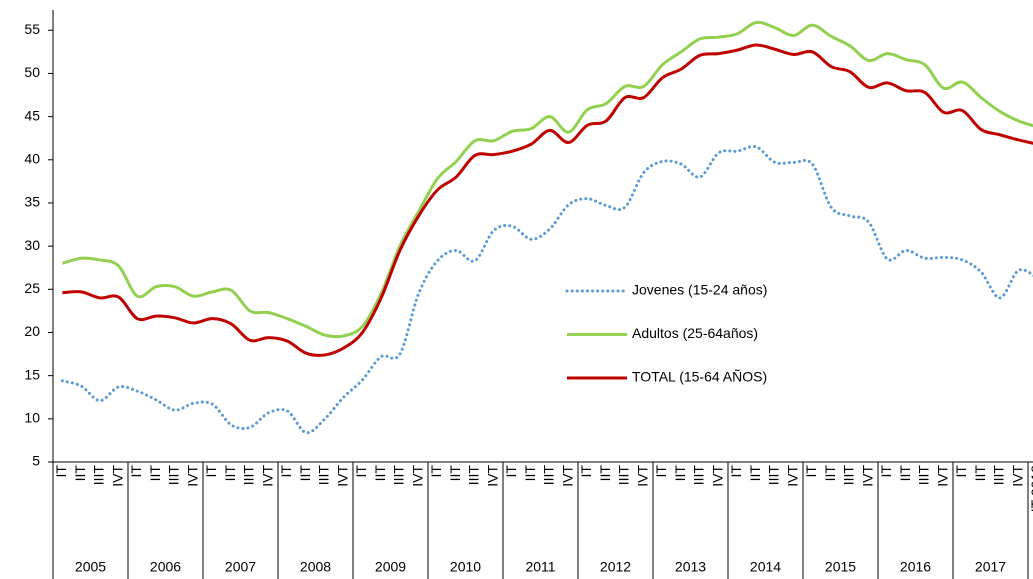  Describe the element at coordinates (840, 567) in the screenshot. I see `year-label: 2015` at that location.